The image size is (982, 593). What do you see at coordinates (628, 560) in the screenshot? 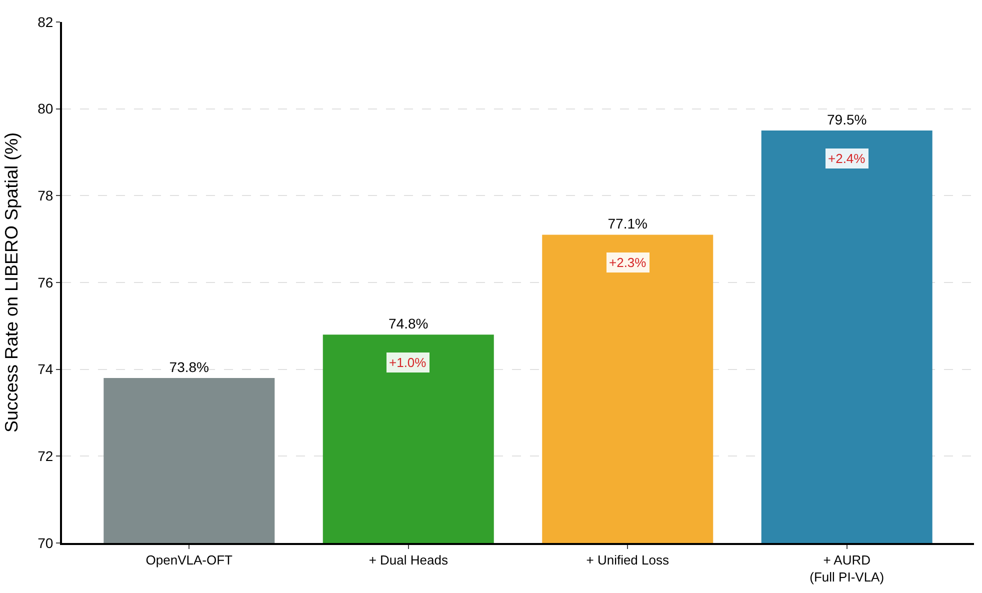
I see `x-tick-label: + Unified Loss` at bounding box center [628, 560].